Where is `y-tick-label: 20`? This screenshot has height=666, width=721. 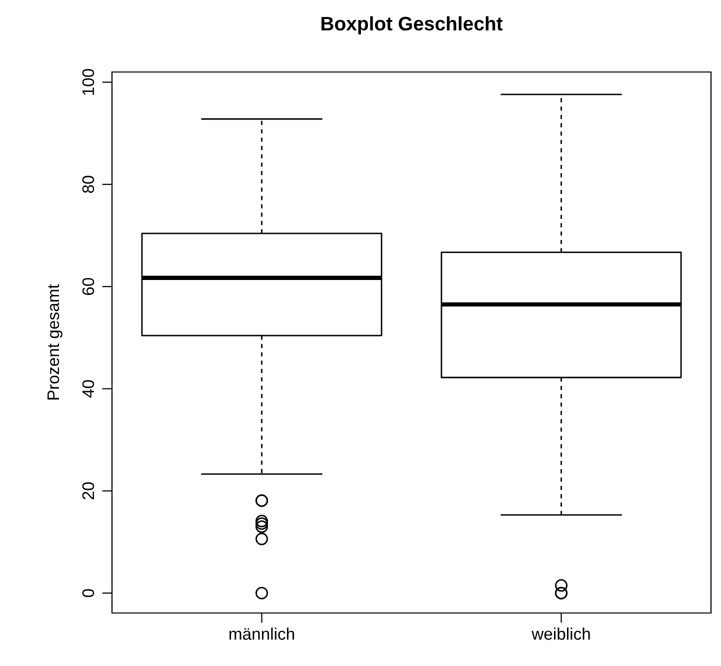
y-tick-label: 20 is located at coordinates (88, 491).